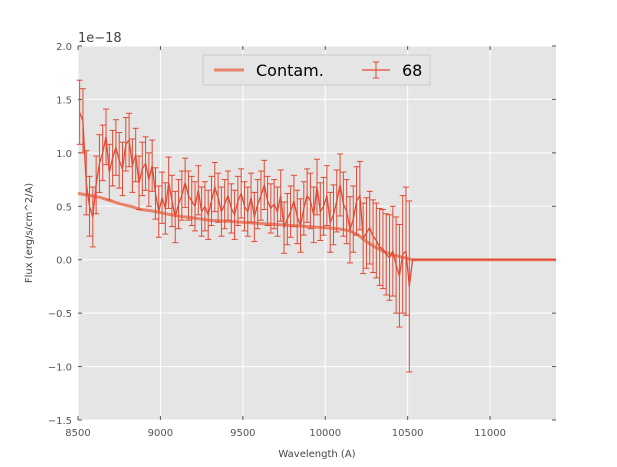  What do you see at coordinates (408, 433) in the screenshot?
I see `x-tick-label: 10500` at bounding box center [408, 433].